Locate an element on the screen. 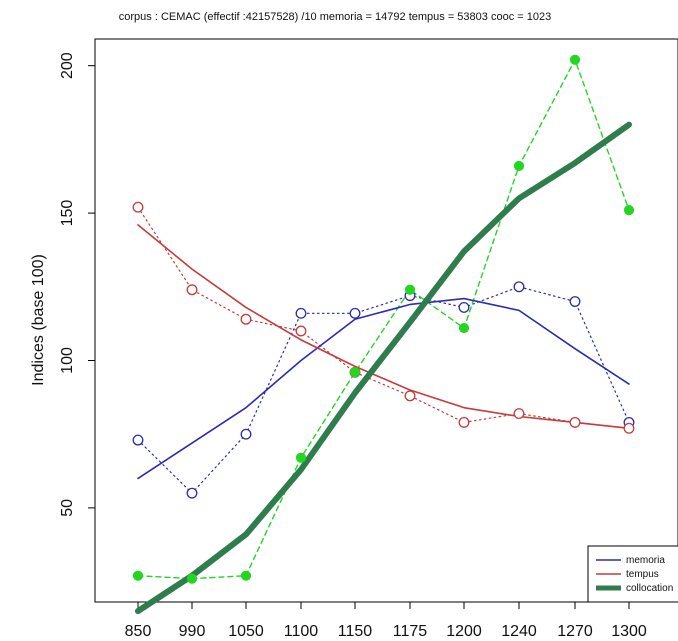 The width and height of the screenshot is (678, 641). x-tick-label: 1240 is located at coordinates (519, 631).